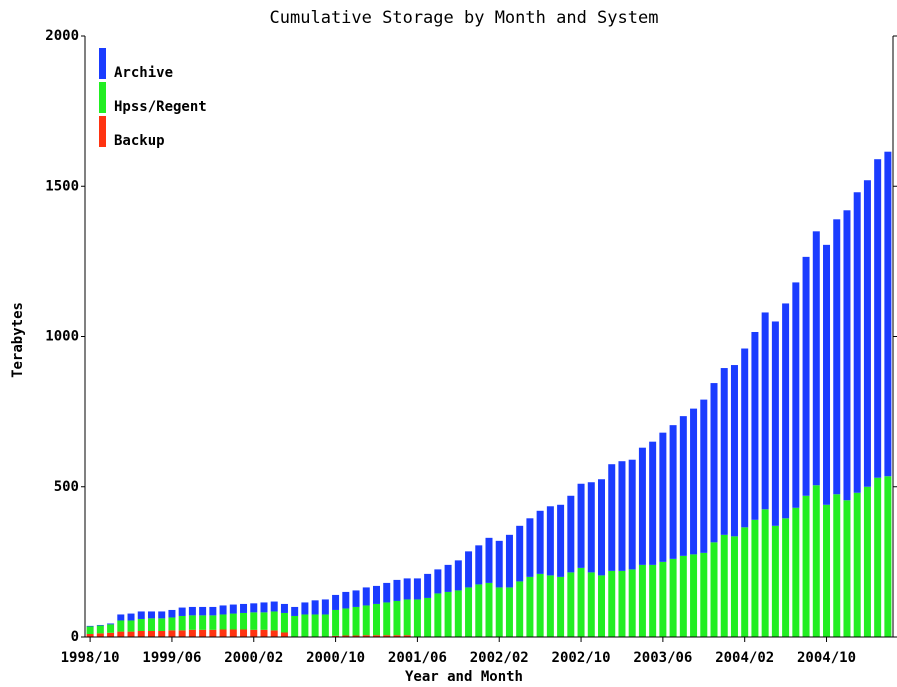  I want to click on legend-label: Backup, so click(139, 141).